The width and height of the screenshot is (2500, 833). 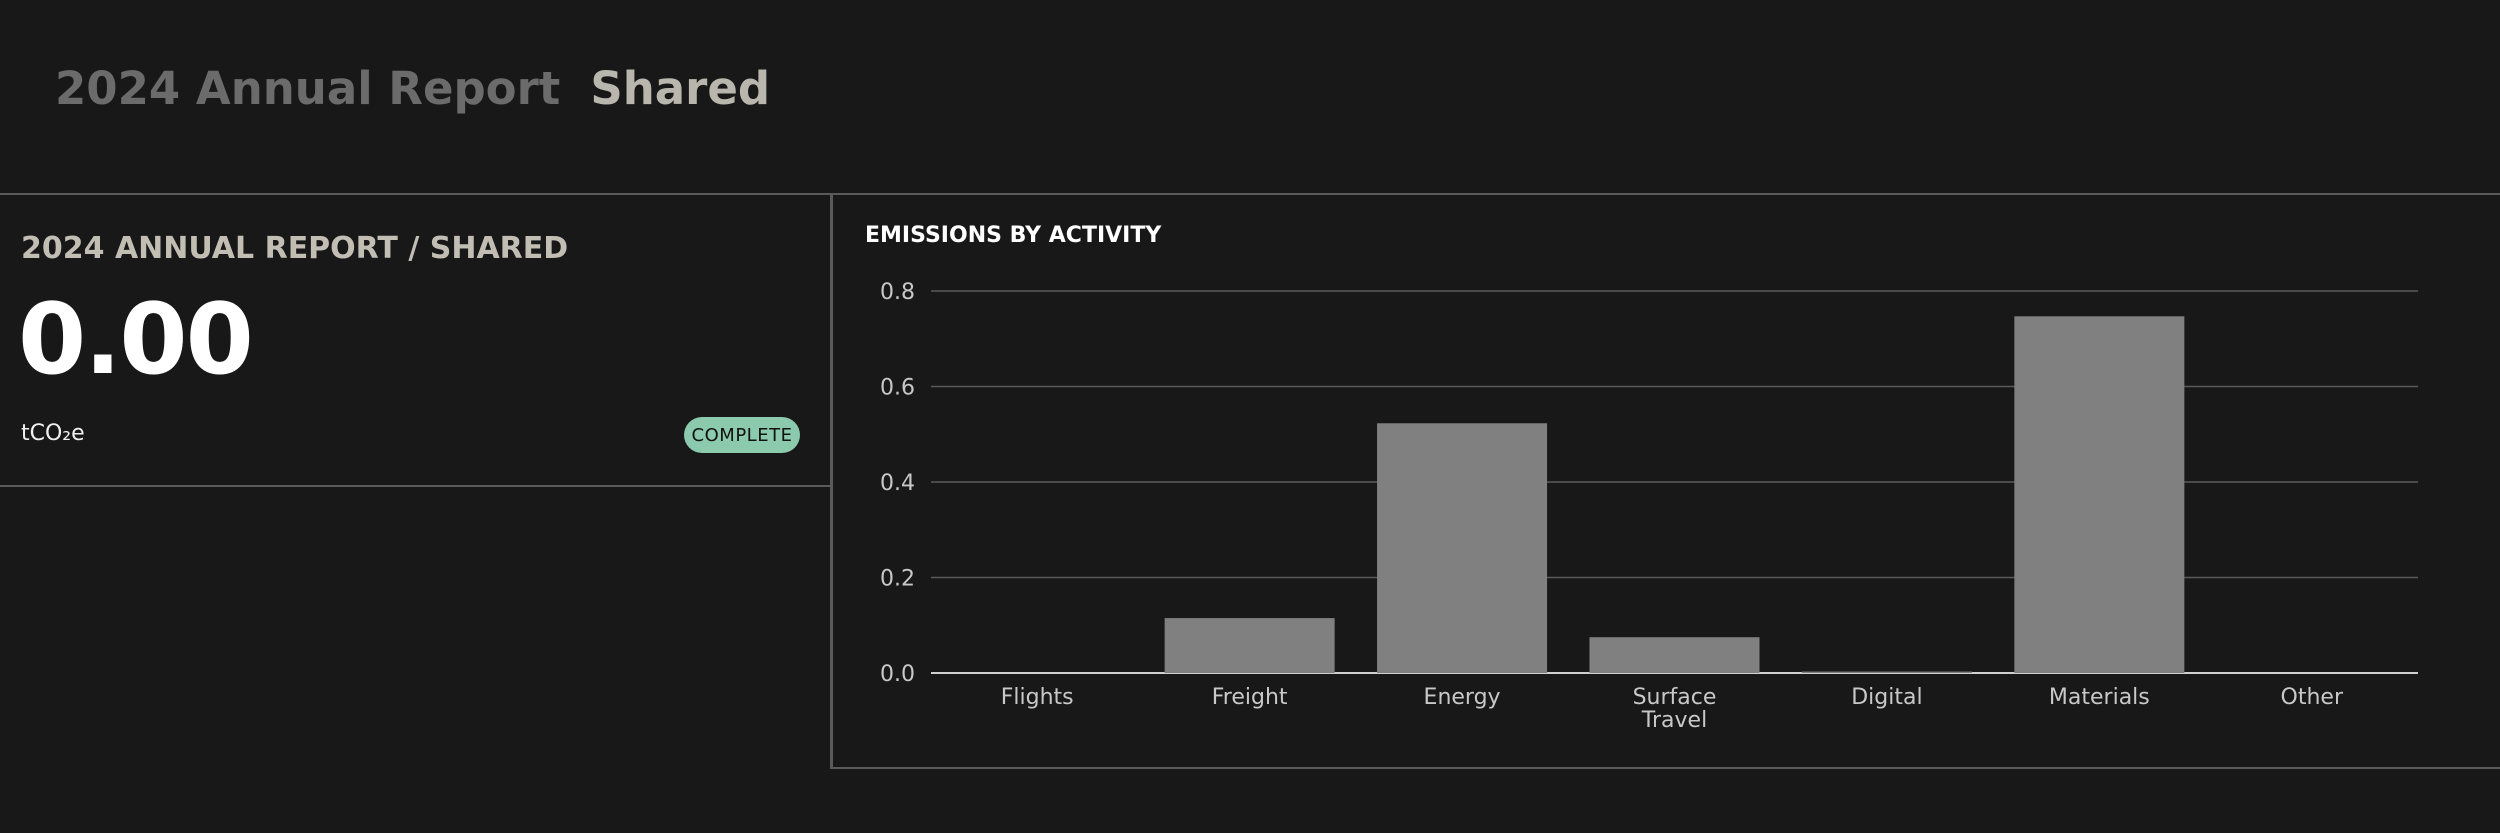 What do you see at coordinates (1250, 697) in the screenshot?
I see `x-category-label-freight: Freight` at bounding box center [1250, 697].